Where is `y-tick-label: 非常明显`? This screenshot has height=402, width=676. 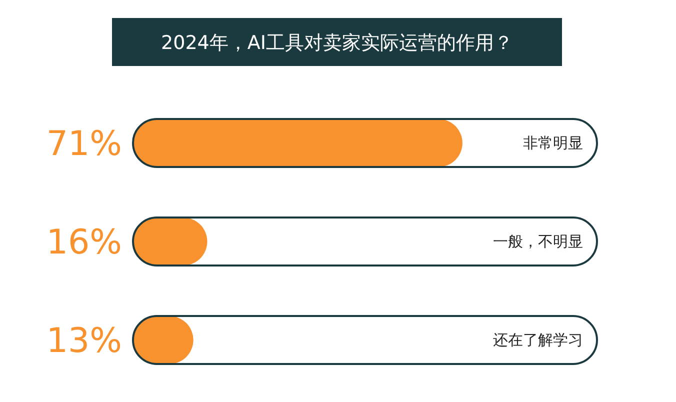 y-tick-label: 非常明显 is located at coordinates (553, 143).